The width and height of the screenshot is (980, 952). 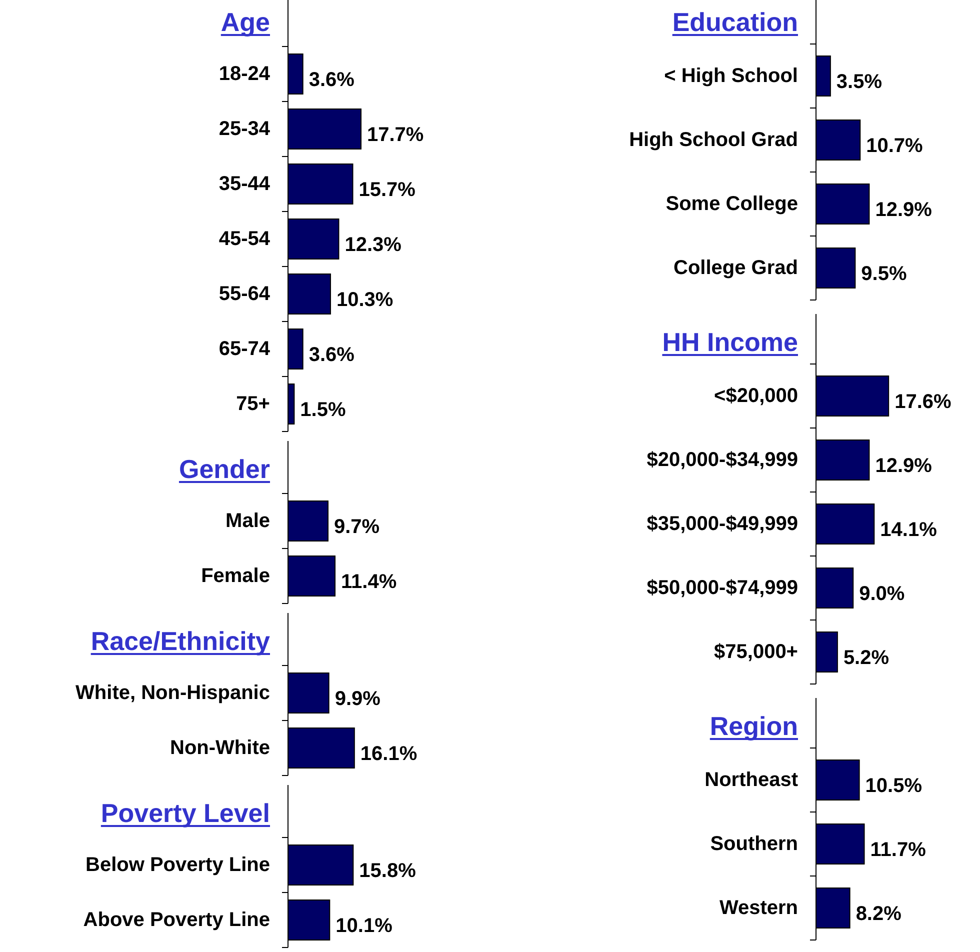 What do you see at coordinates (387, 190) in the screenshot?
I see `data-label: 15.7%` at bounding box center [387, 190].